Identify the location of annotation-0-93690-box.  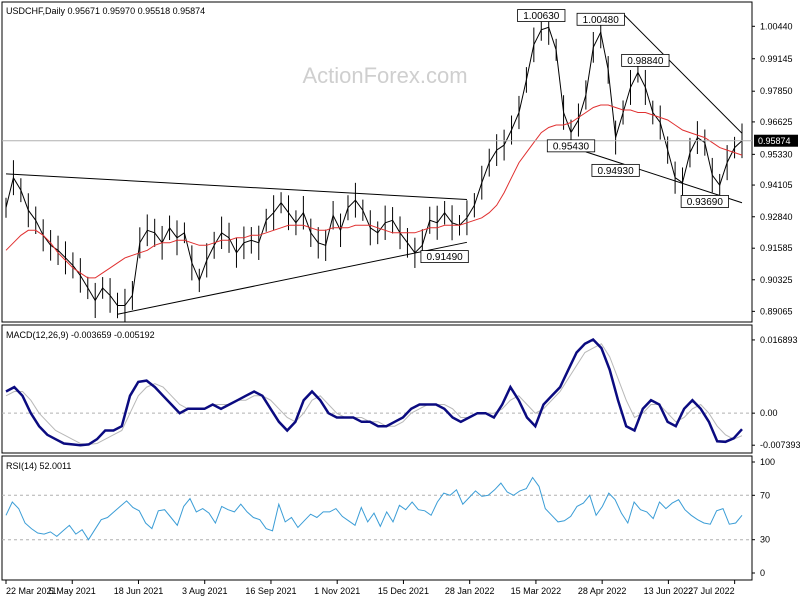
(704, 201).